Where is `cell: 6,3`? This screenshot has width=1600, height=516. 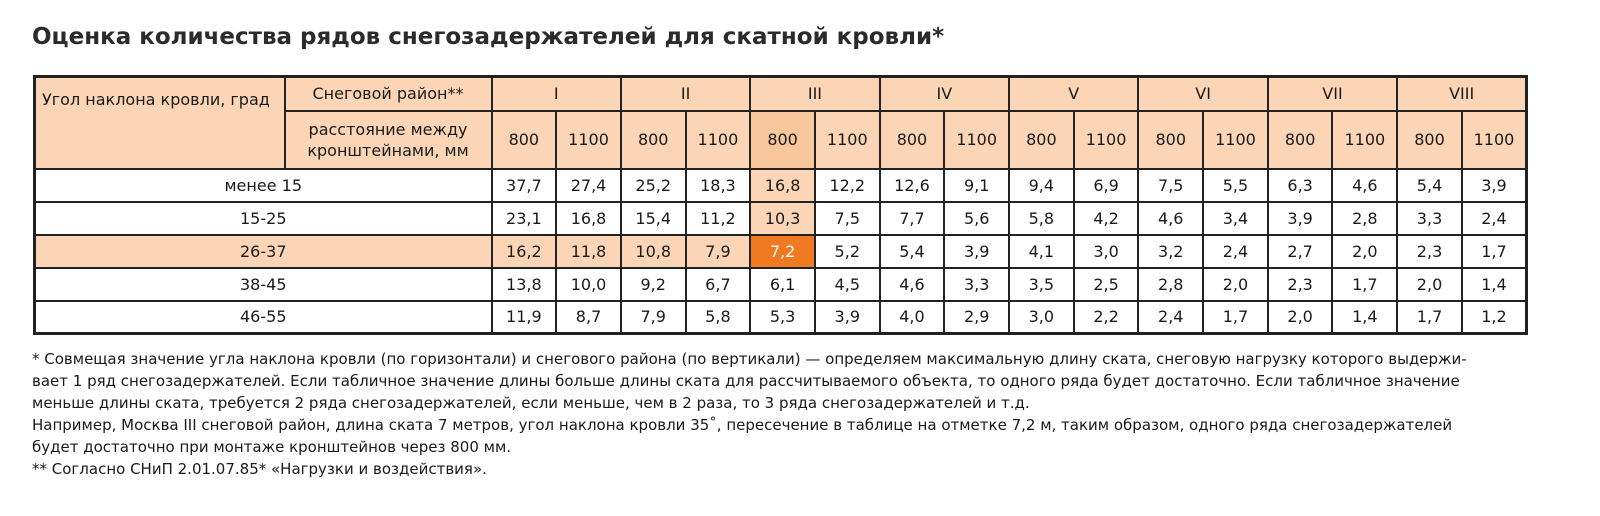 cell: 6,3 is located at coordinates (1300, 185).